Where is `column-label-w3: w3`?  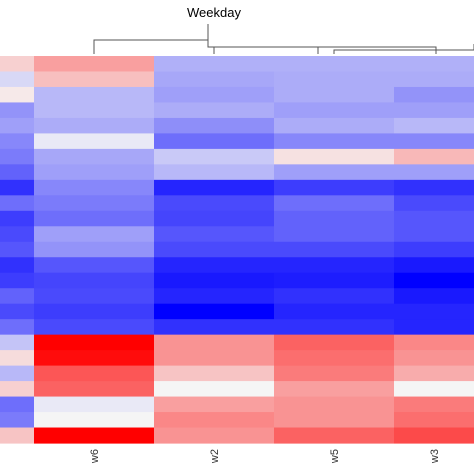
column-label-w3: w3 is located at coordinates (435, 456).